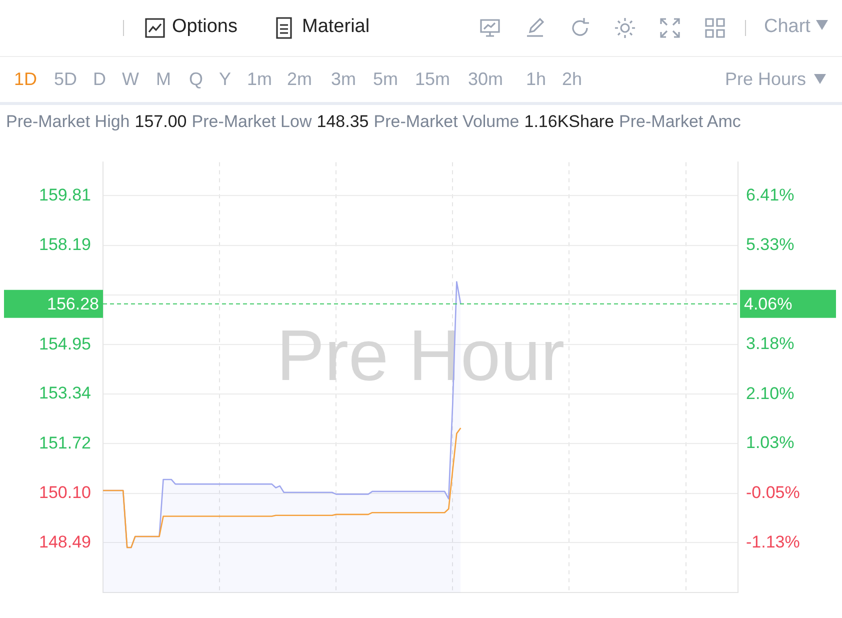 The width and height of the screenshot is (842, 618). Describe the element at coordinates (486, 79) in the screenshot. I see `text: 30m` at that location.